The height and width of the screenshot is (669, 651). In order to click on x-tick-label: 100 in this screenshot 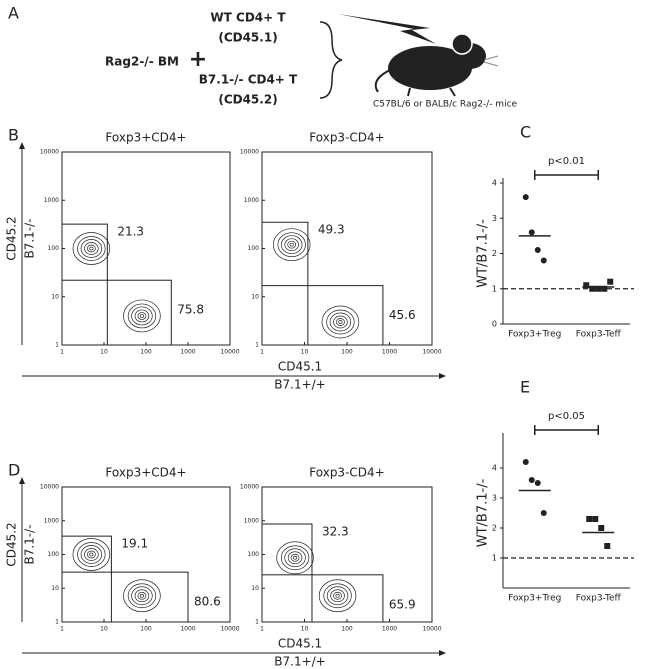, I will do `click(146, 352)`.